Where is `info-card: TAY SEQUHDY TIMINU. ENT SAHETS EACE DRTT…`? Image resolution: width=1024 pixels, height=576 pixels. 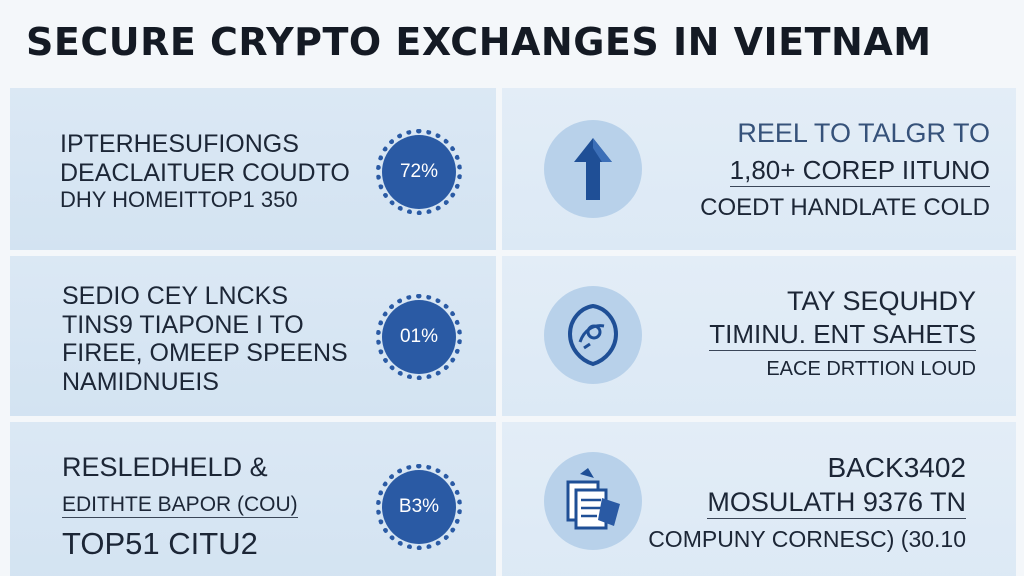
info-card: TAY SEQUHDY TIMINU. ENT SAHETS EACE DRTT… is located at coordinates (759, 336).